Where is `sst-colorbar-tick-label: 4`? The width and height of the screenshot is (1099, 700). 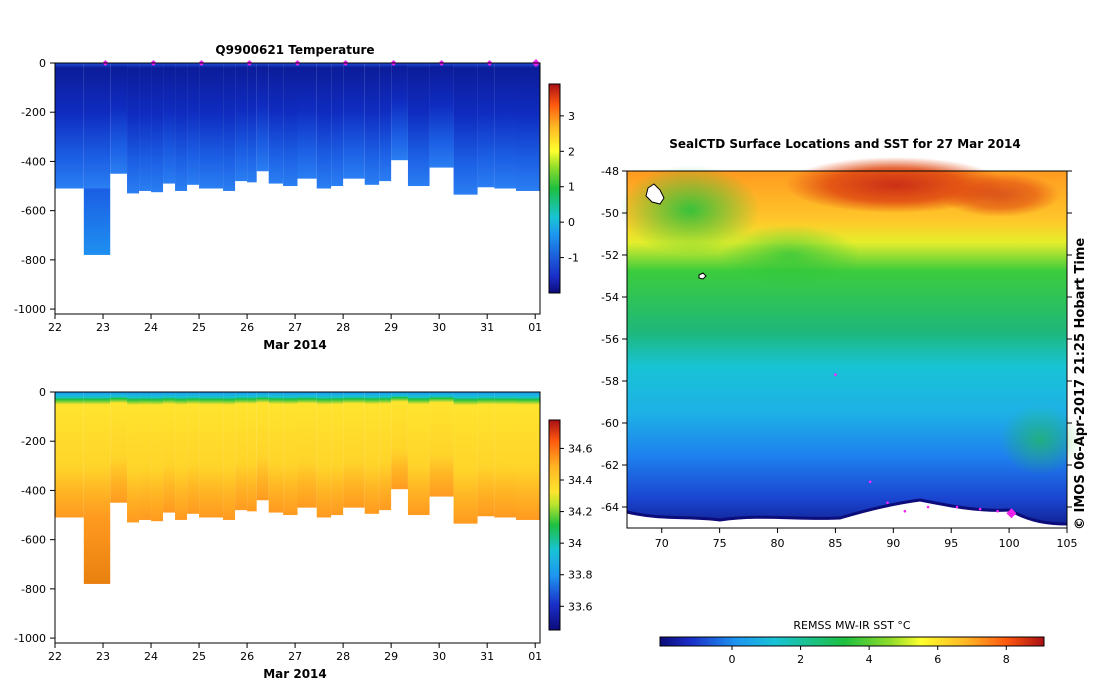 sst-colorbar-tick-label: 4 is located at coordinates (869, 659).